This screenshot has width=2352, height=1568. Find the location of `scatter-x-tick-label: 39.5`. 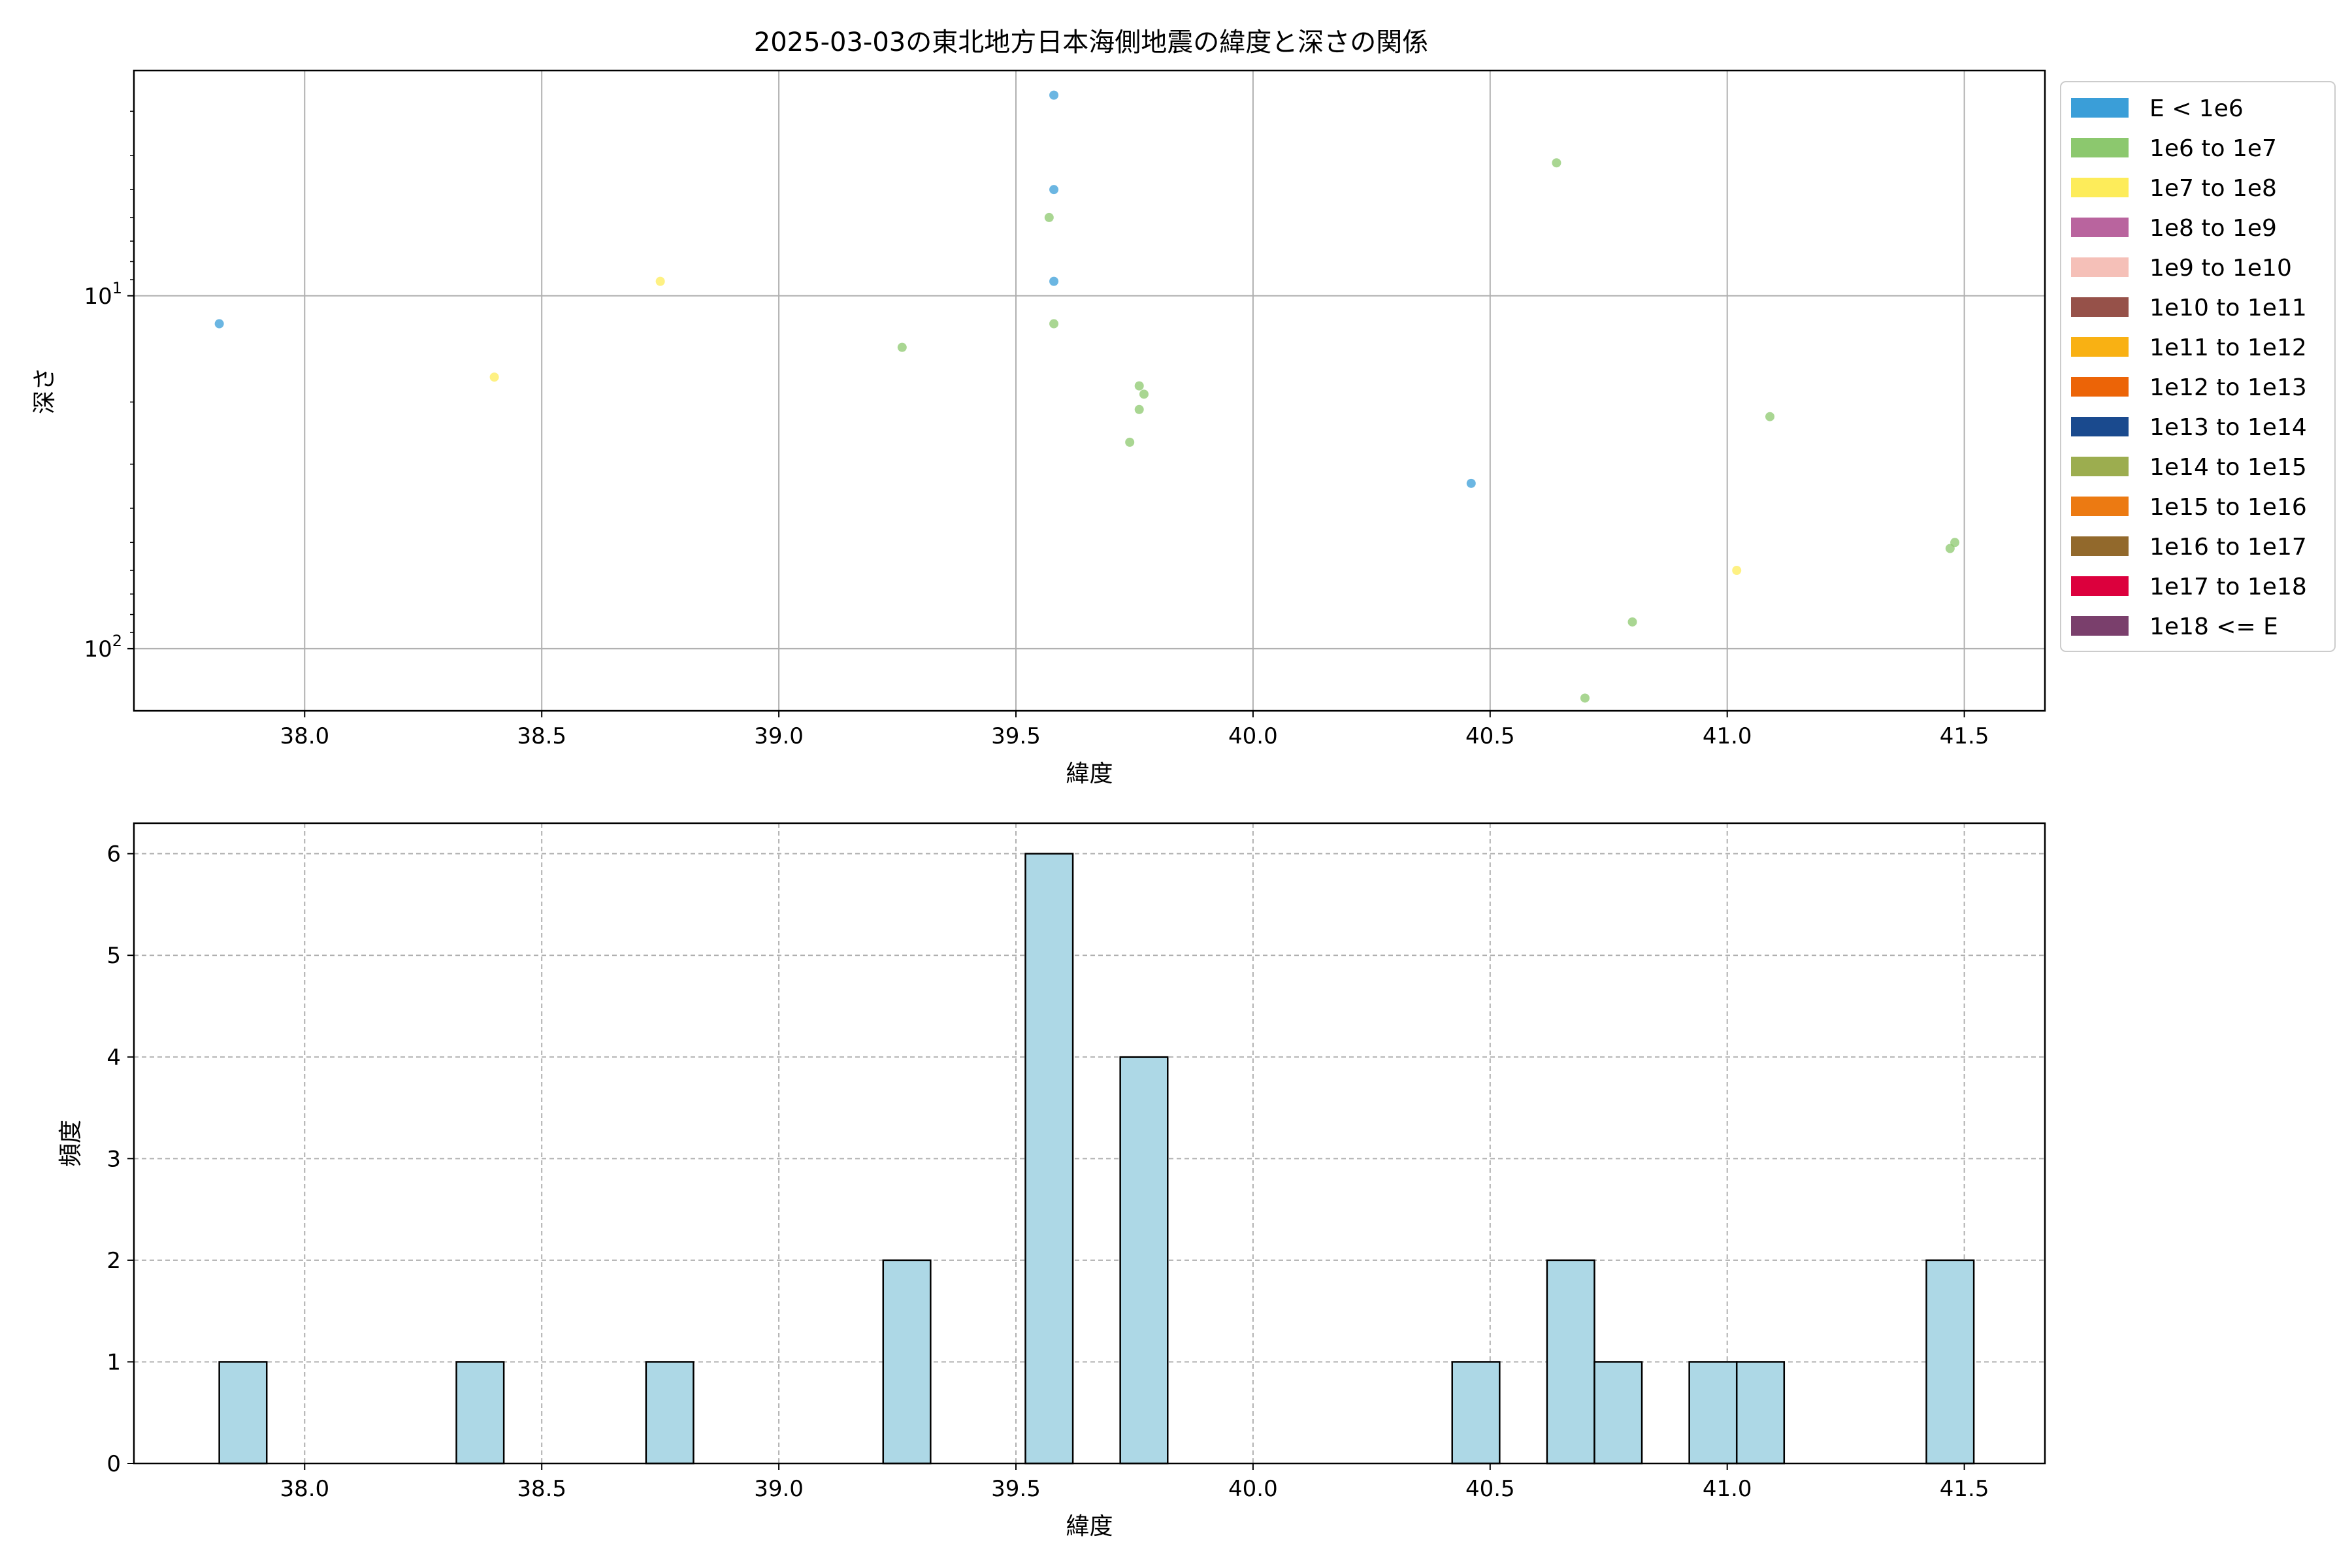

scatter-x-tick-label: 39.5 is located at coordinates (1016, 736).